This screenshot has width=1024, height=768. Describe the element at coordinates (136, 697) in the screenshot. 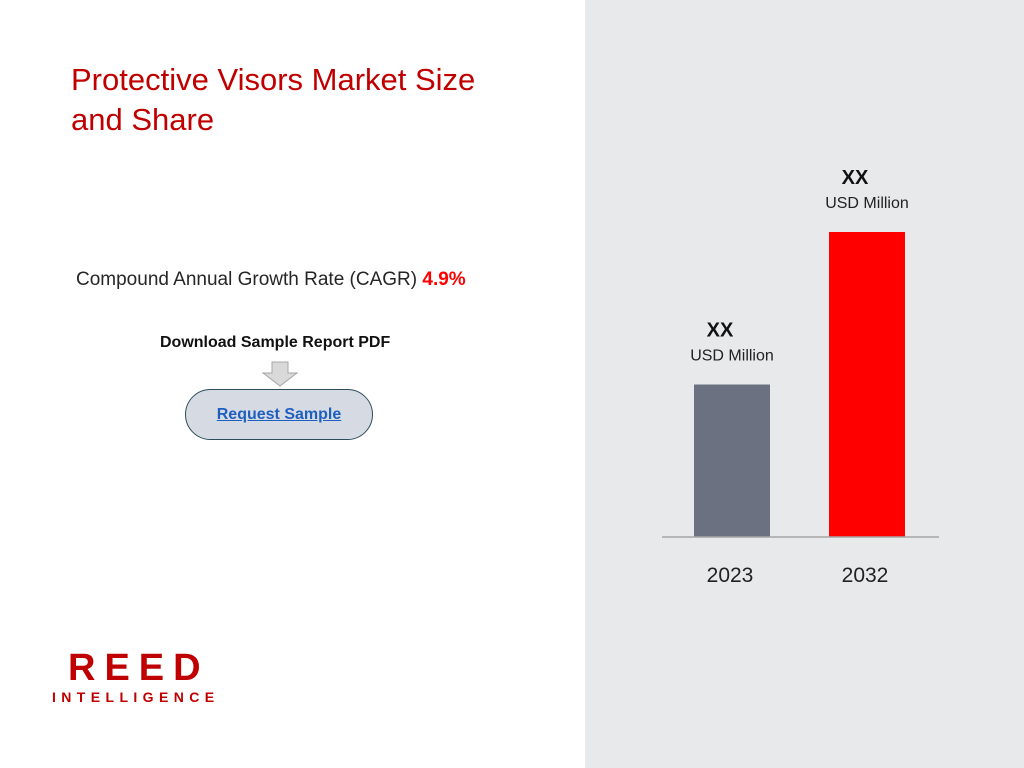

I see `logo-subtitle: INTELLIGENCE` at that location.